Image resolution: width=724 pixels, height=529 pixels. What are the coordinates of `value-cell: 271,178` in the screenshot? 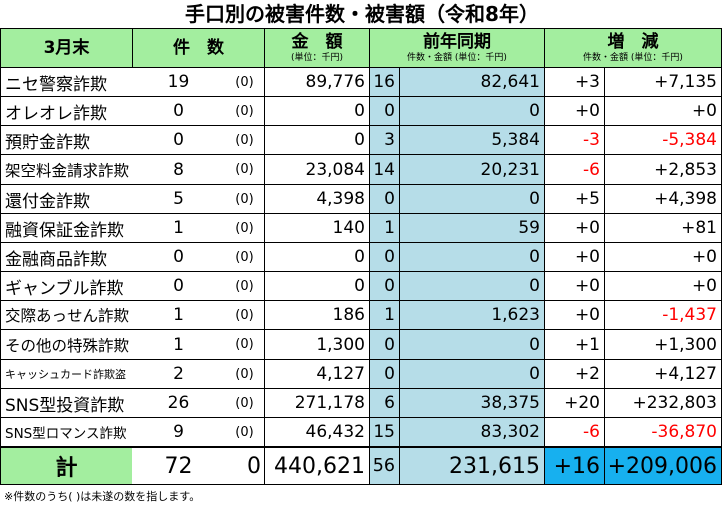 It's located at (317, 403).